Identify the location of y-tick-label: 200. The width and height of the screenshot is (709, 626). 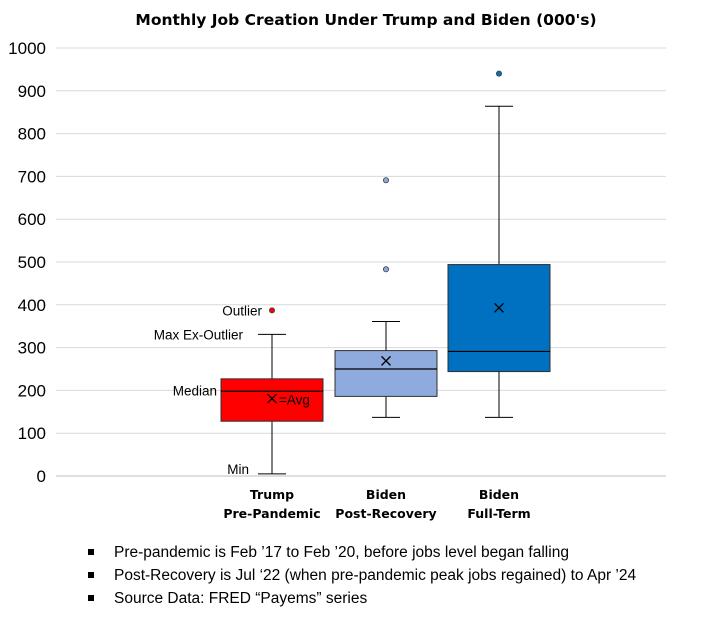
(32, 390).